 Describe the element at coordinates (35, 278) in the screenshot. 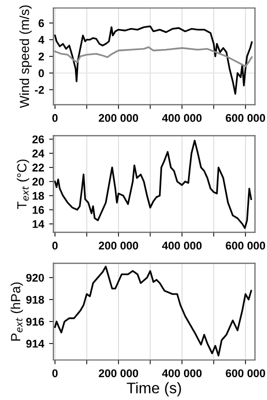

I see `y-tick-label: 920` at that location.